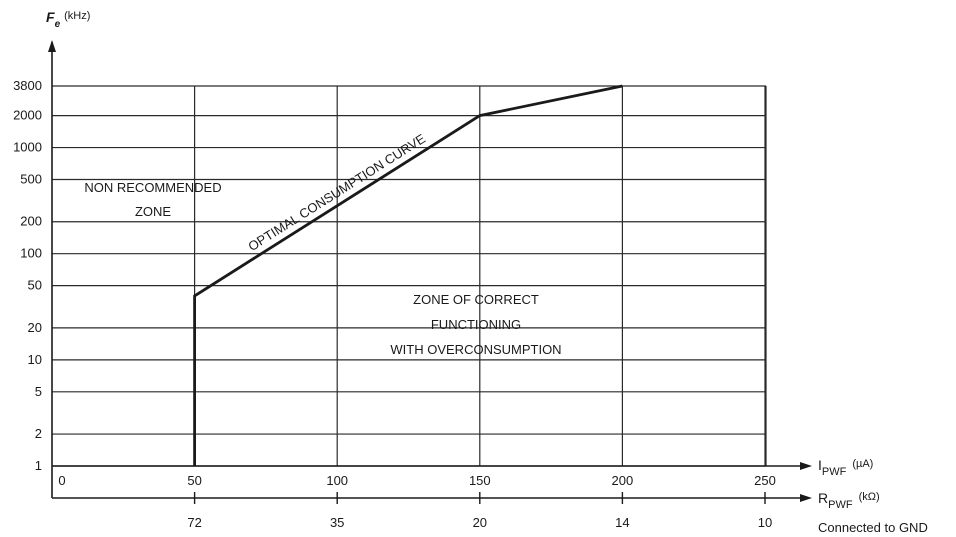 The image size is (956, 537). Describe the element at coordinates (476, 299) in the screenshot. I see `annotation-text: ZONE OF CORRECT` at that location.